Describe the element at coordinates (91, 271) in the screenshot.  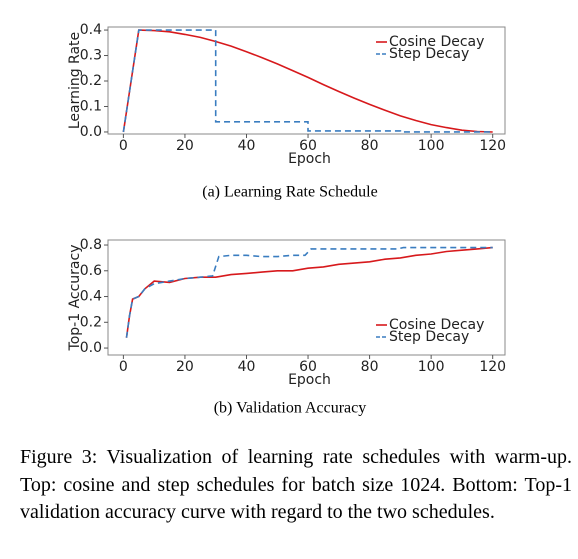
I see `y-tick-label: 0.6` at that location.